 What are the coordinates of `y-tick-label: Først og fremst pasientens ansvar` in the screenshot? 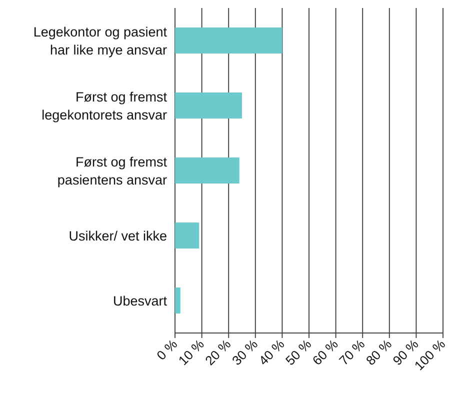 It's located at (112, 171).